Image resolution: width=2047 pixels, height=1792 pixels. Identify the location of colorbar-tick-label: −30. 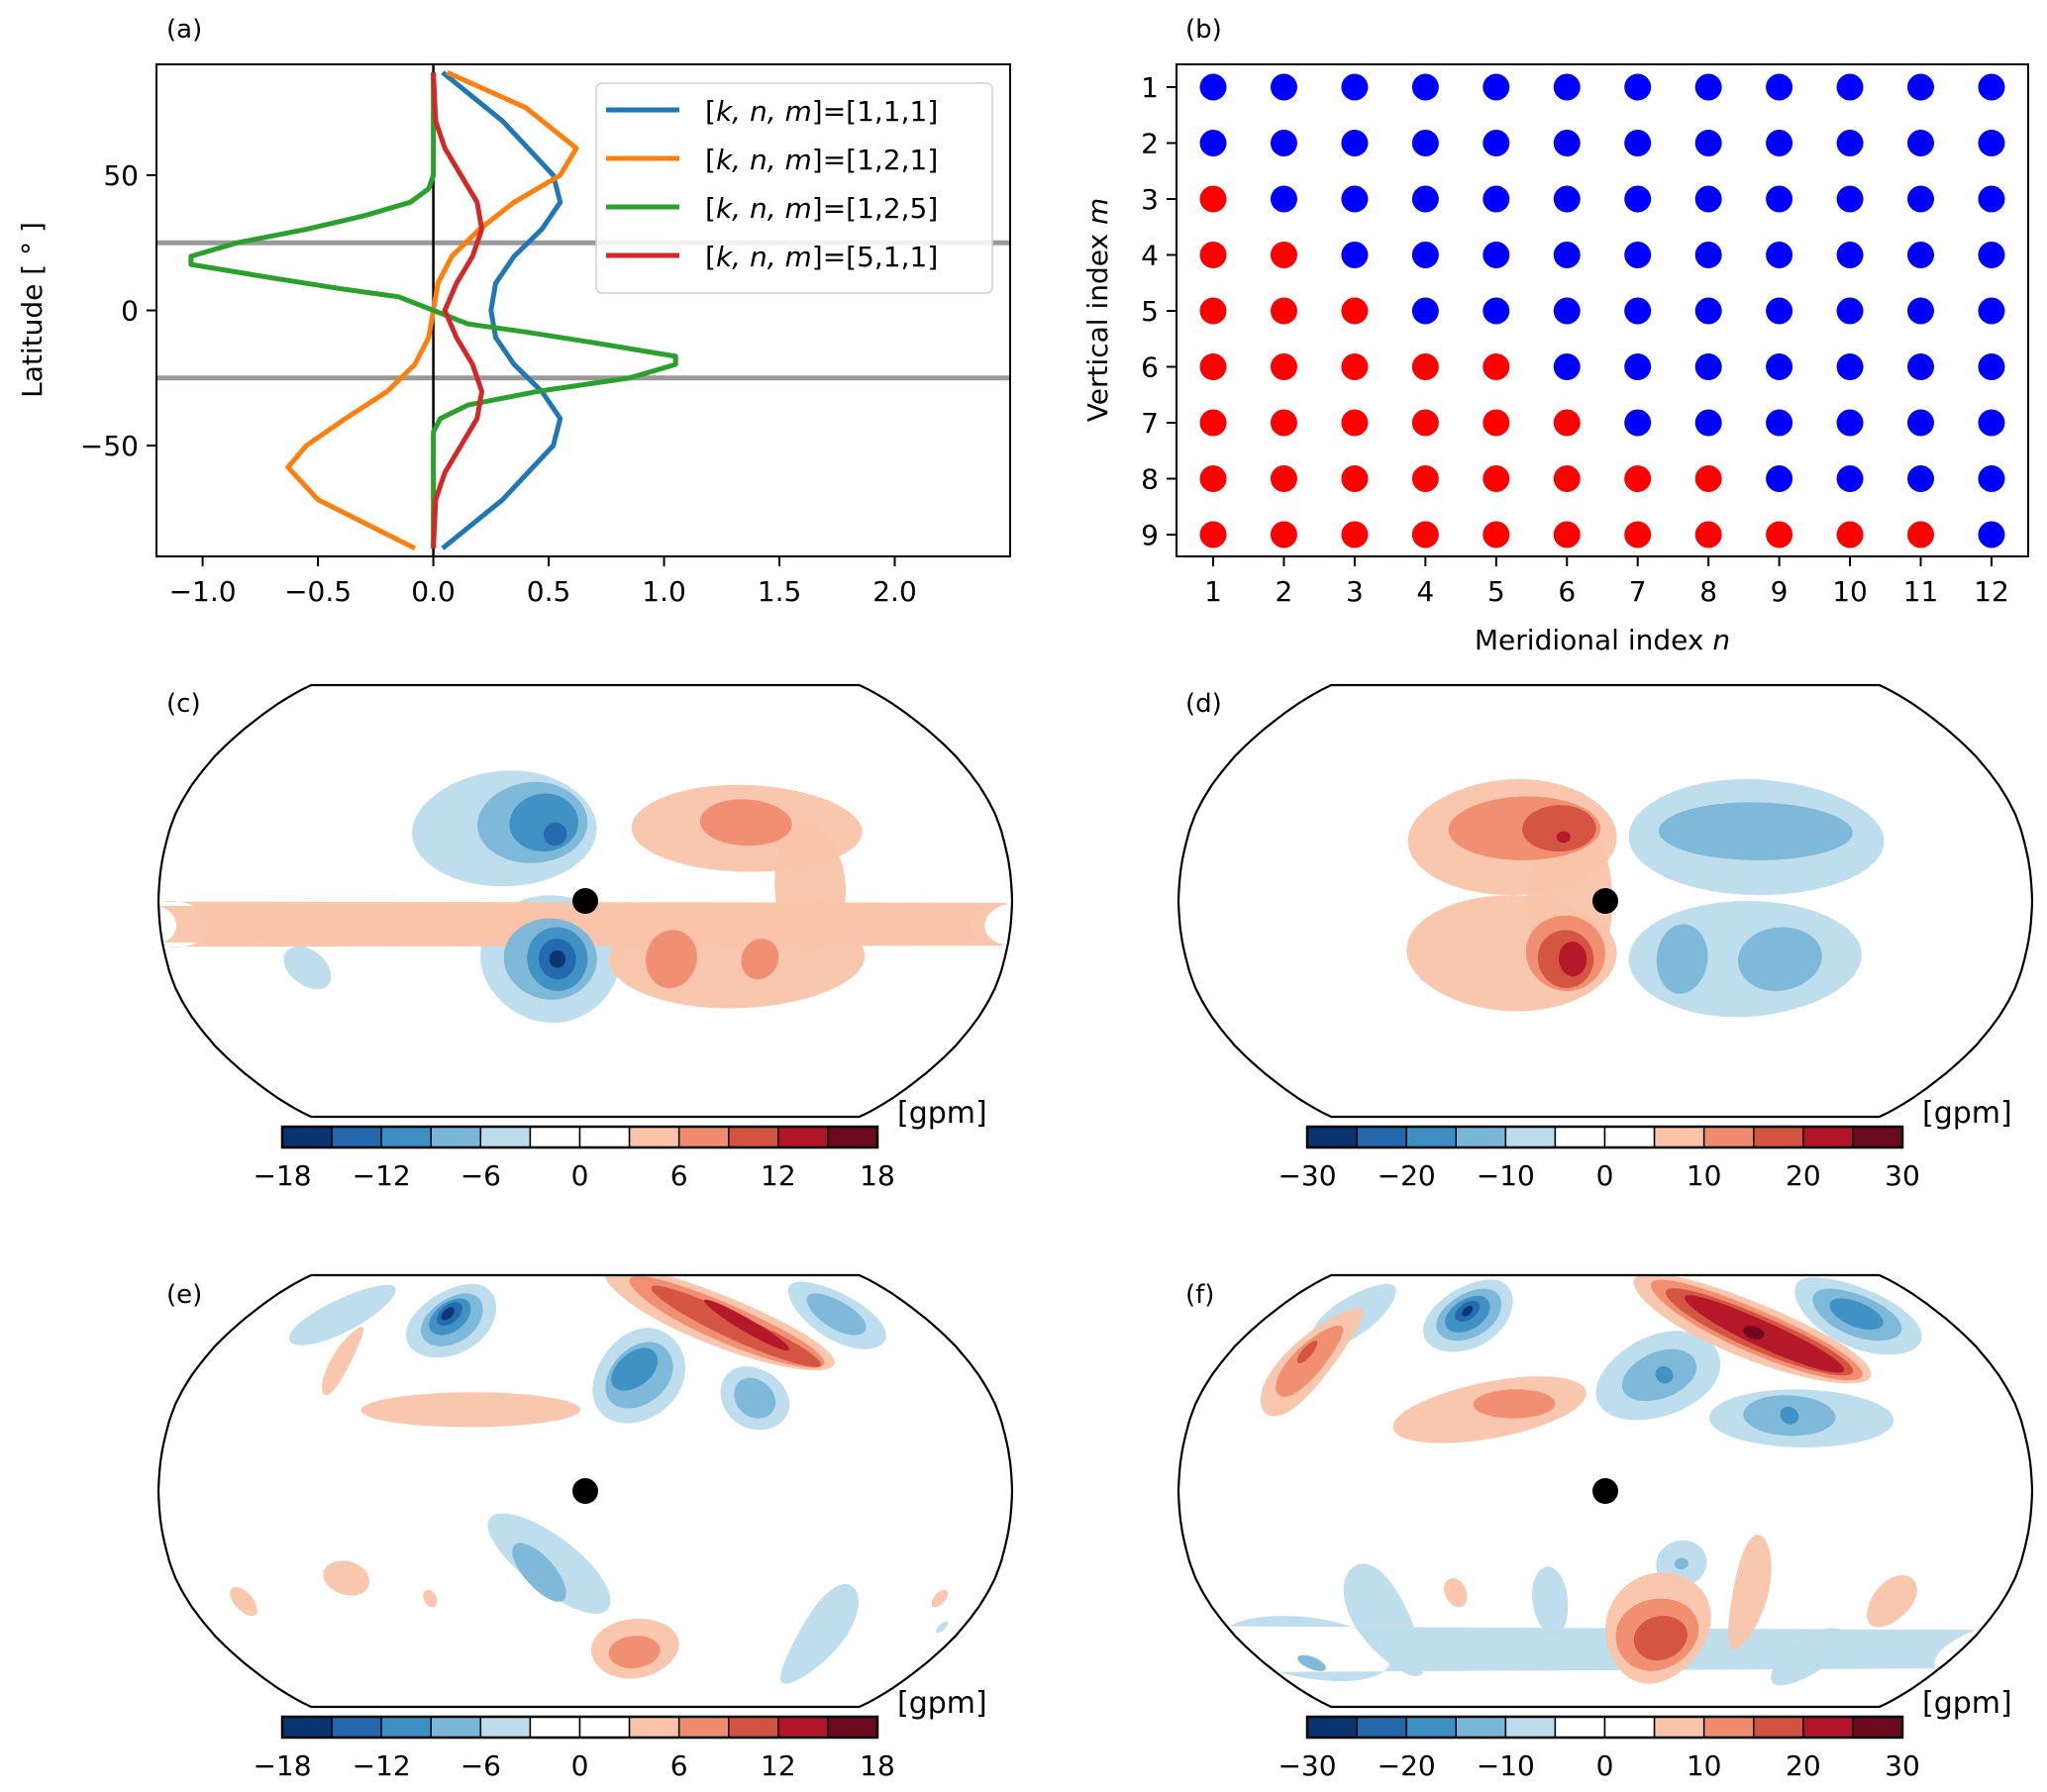
(1307, 1175).